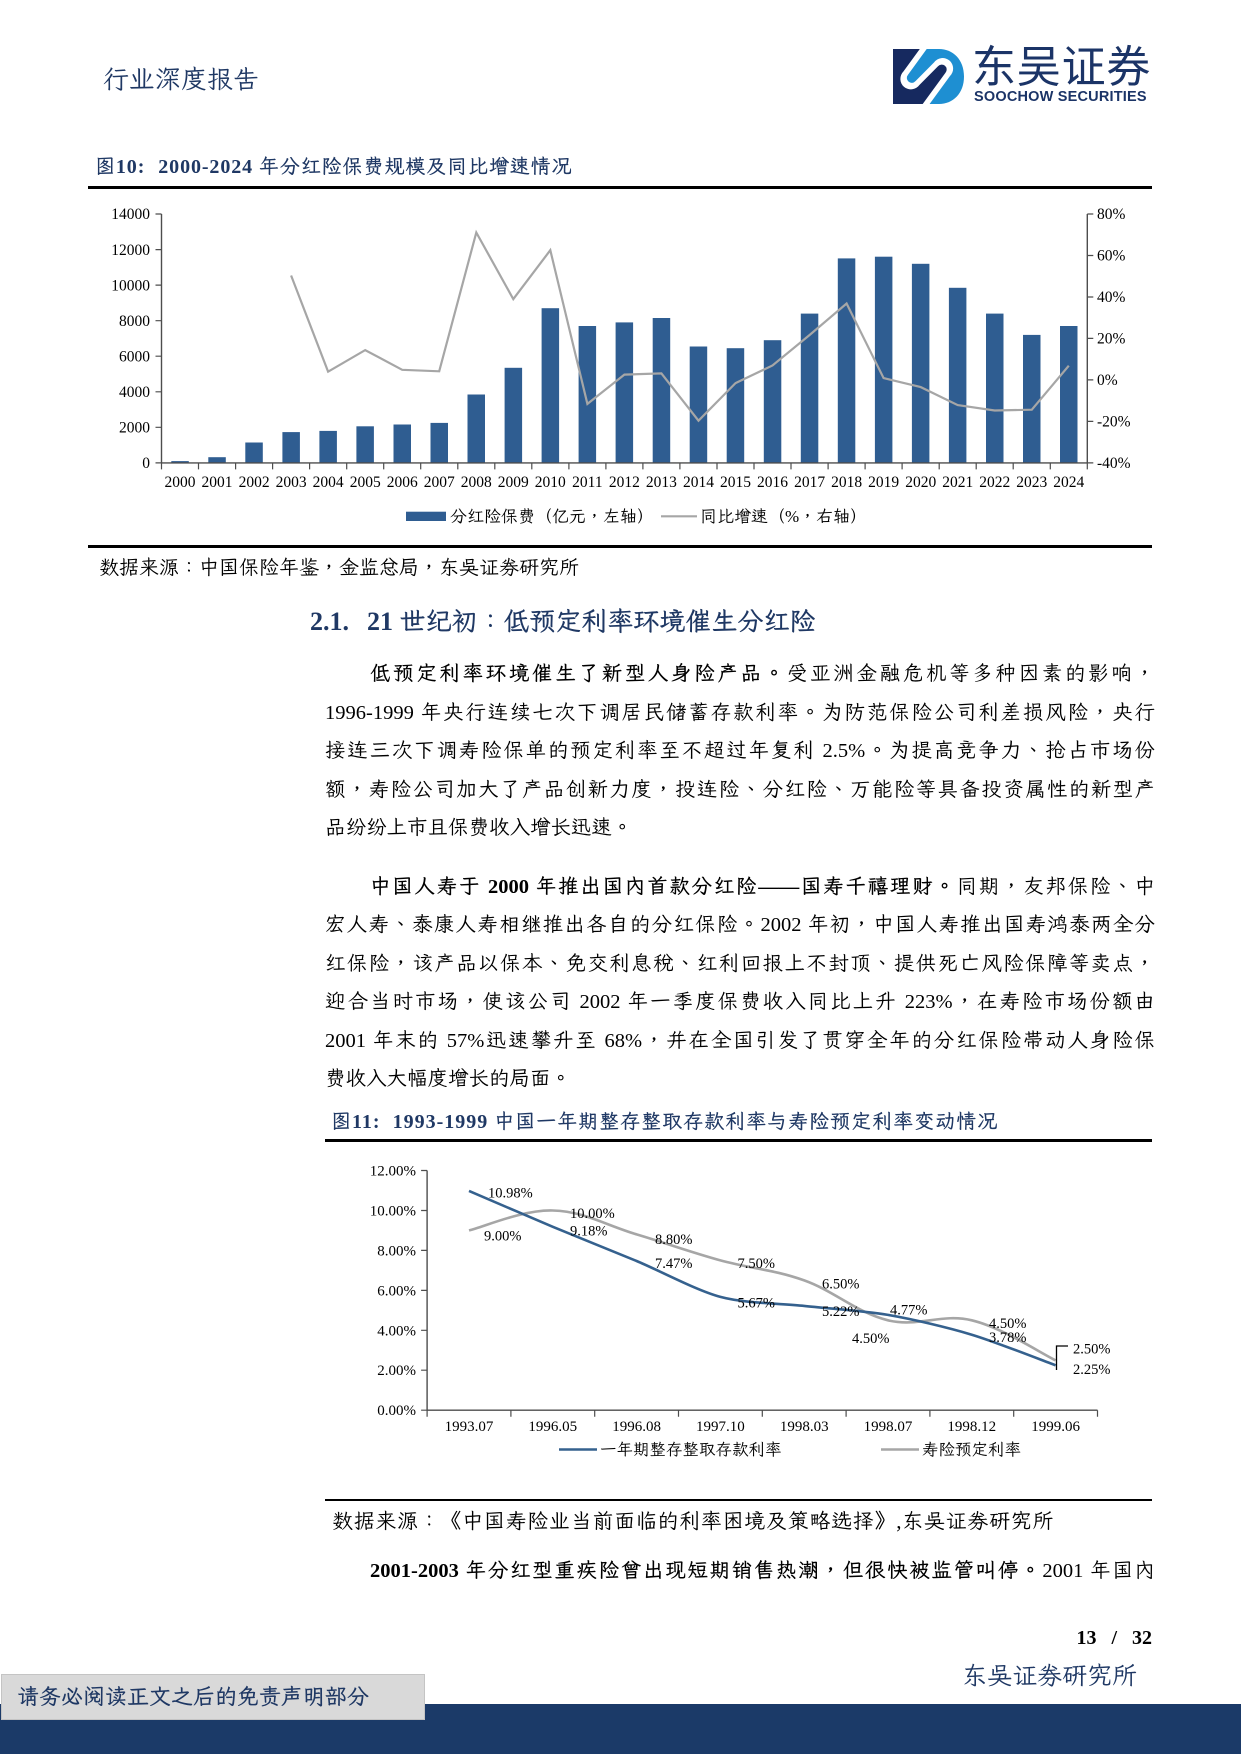 The image size is (1241, 1754). I want to click on svg-text: 4.77%, so click(908, 1311).